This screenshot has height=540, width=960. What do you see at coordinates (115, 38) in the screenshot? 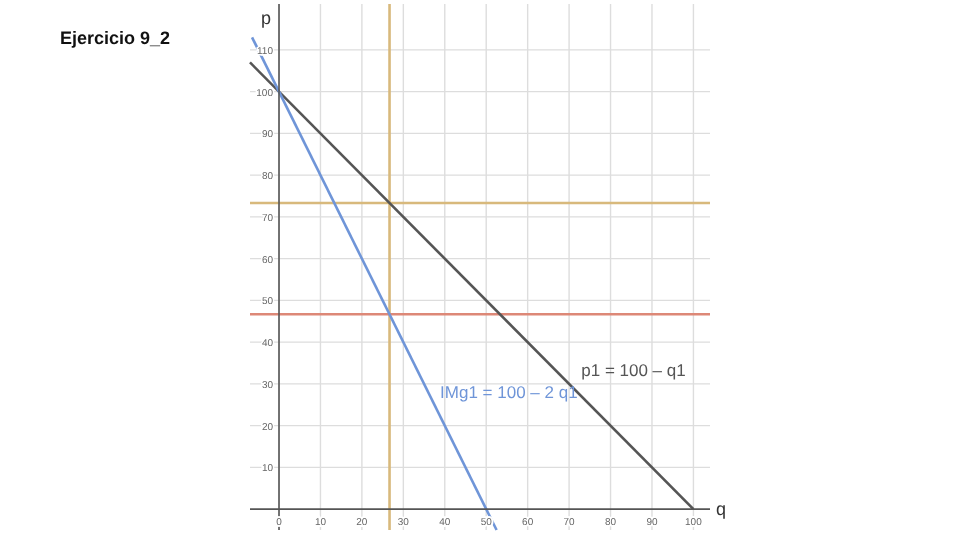
I see `text: Ejercicio 9_2` at bounding box center [115, 38].